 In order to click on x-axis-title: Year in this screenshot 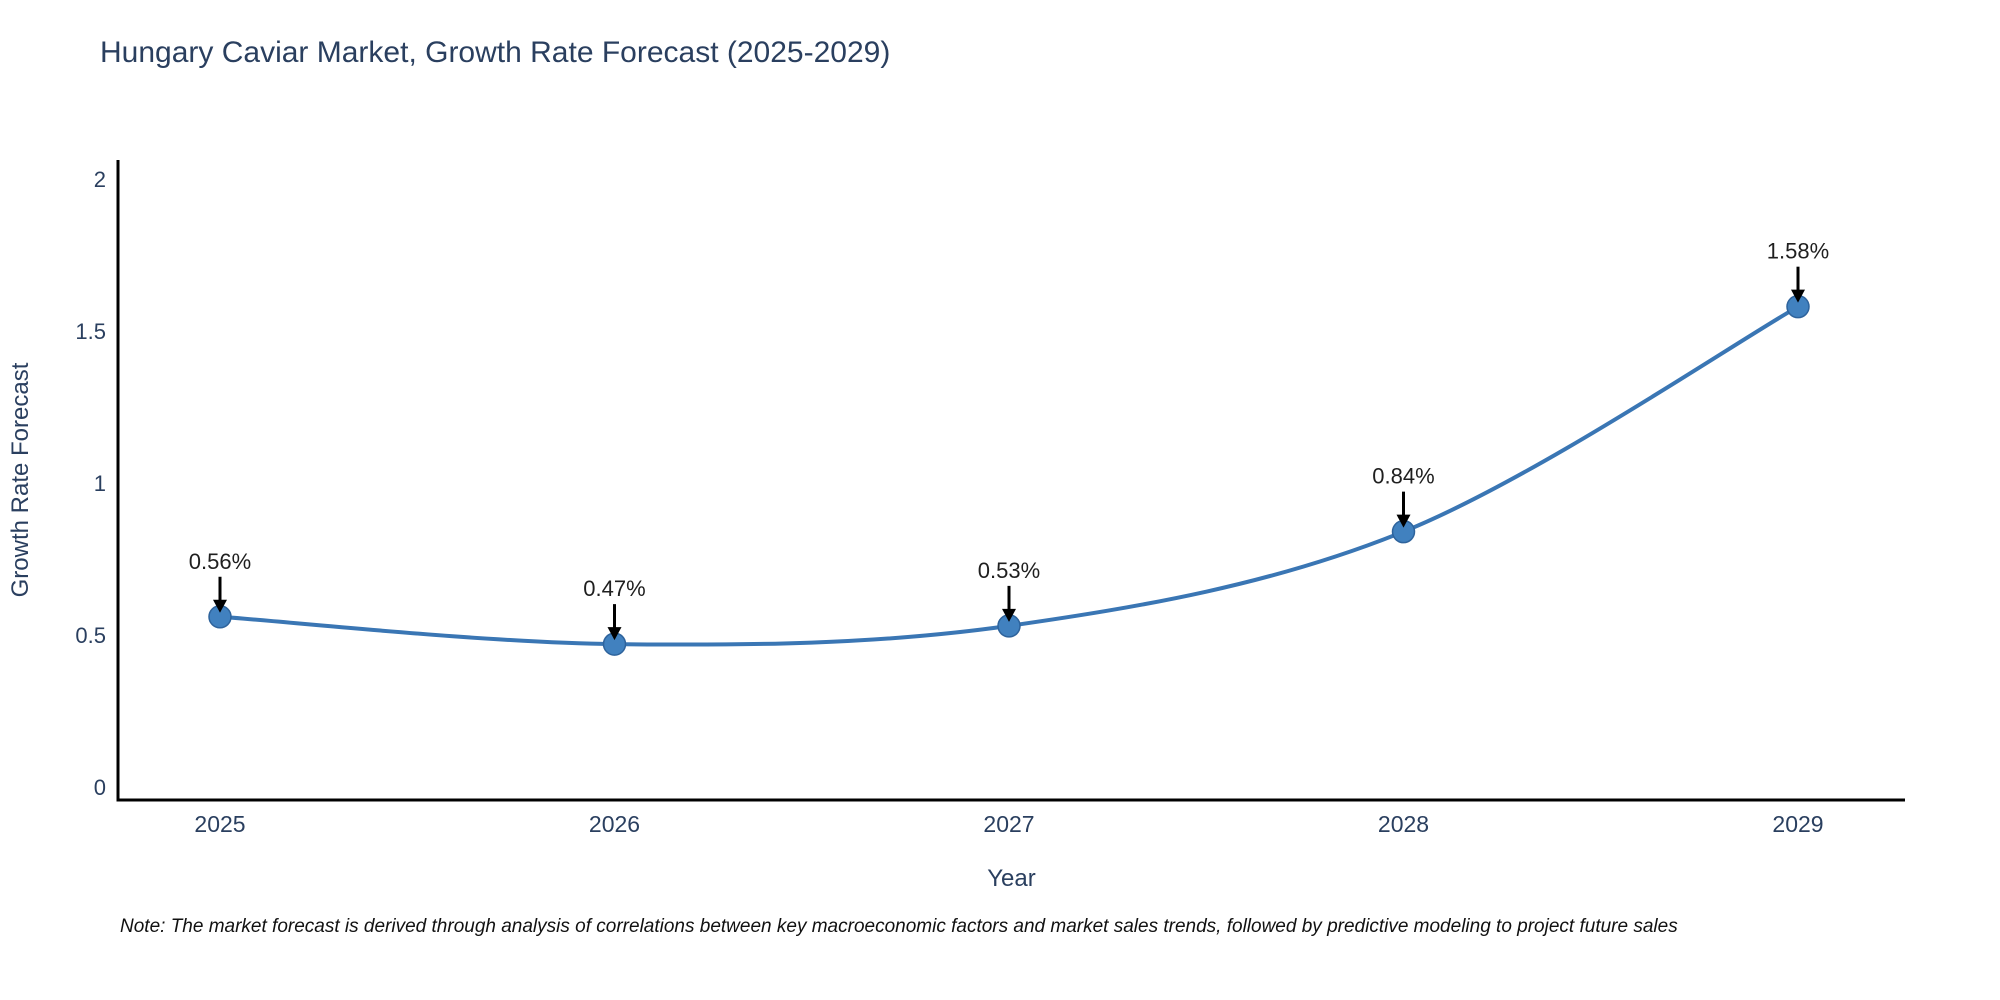, I will do `click(1011, 878)`.